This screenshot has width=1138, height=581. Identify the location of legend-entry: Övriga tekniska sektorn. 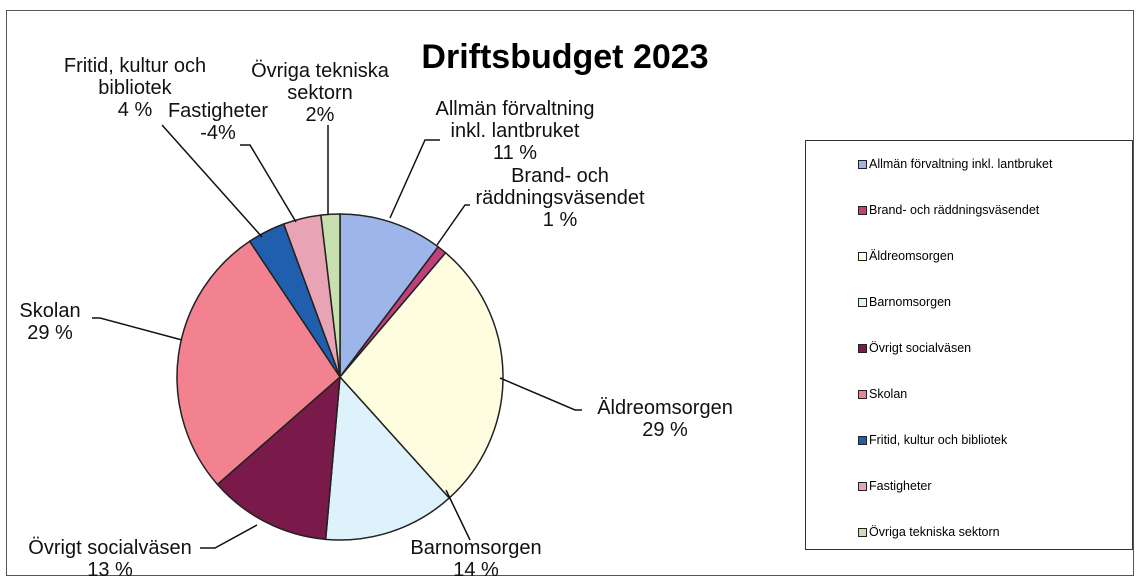
(929, 532).